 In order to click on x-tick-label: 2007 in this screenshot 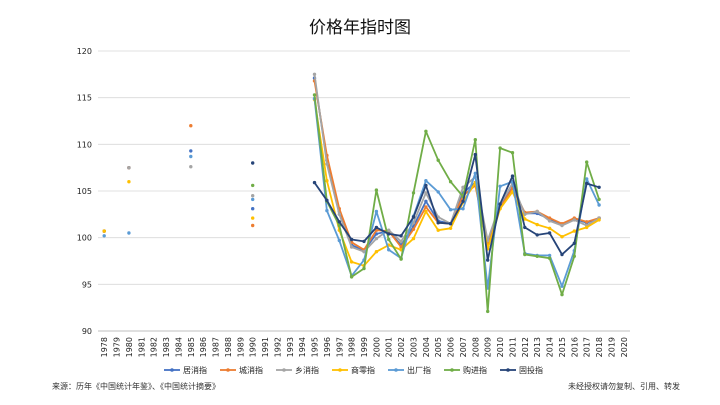, I will do `click(463, 347)`.